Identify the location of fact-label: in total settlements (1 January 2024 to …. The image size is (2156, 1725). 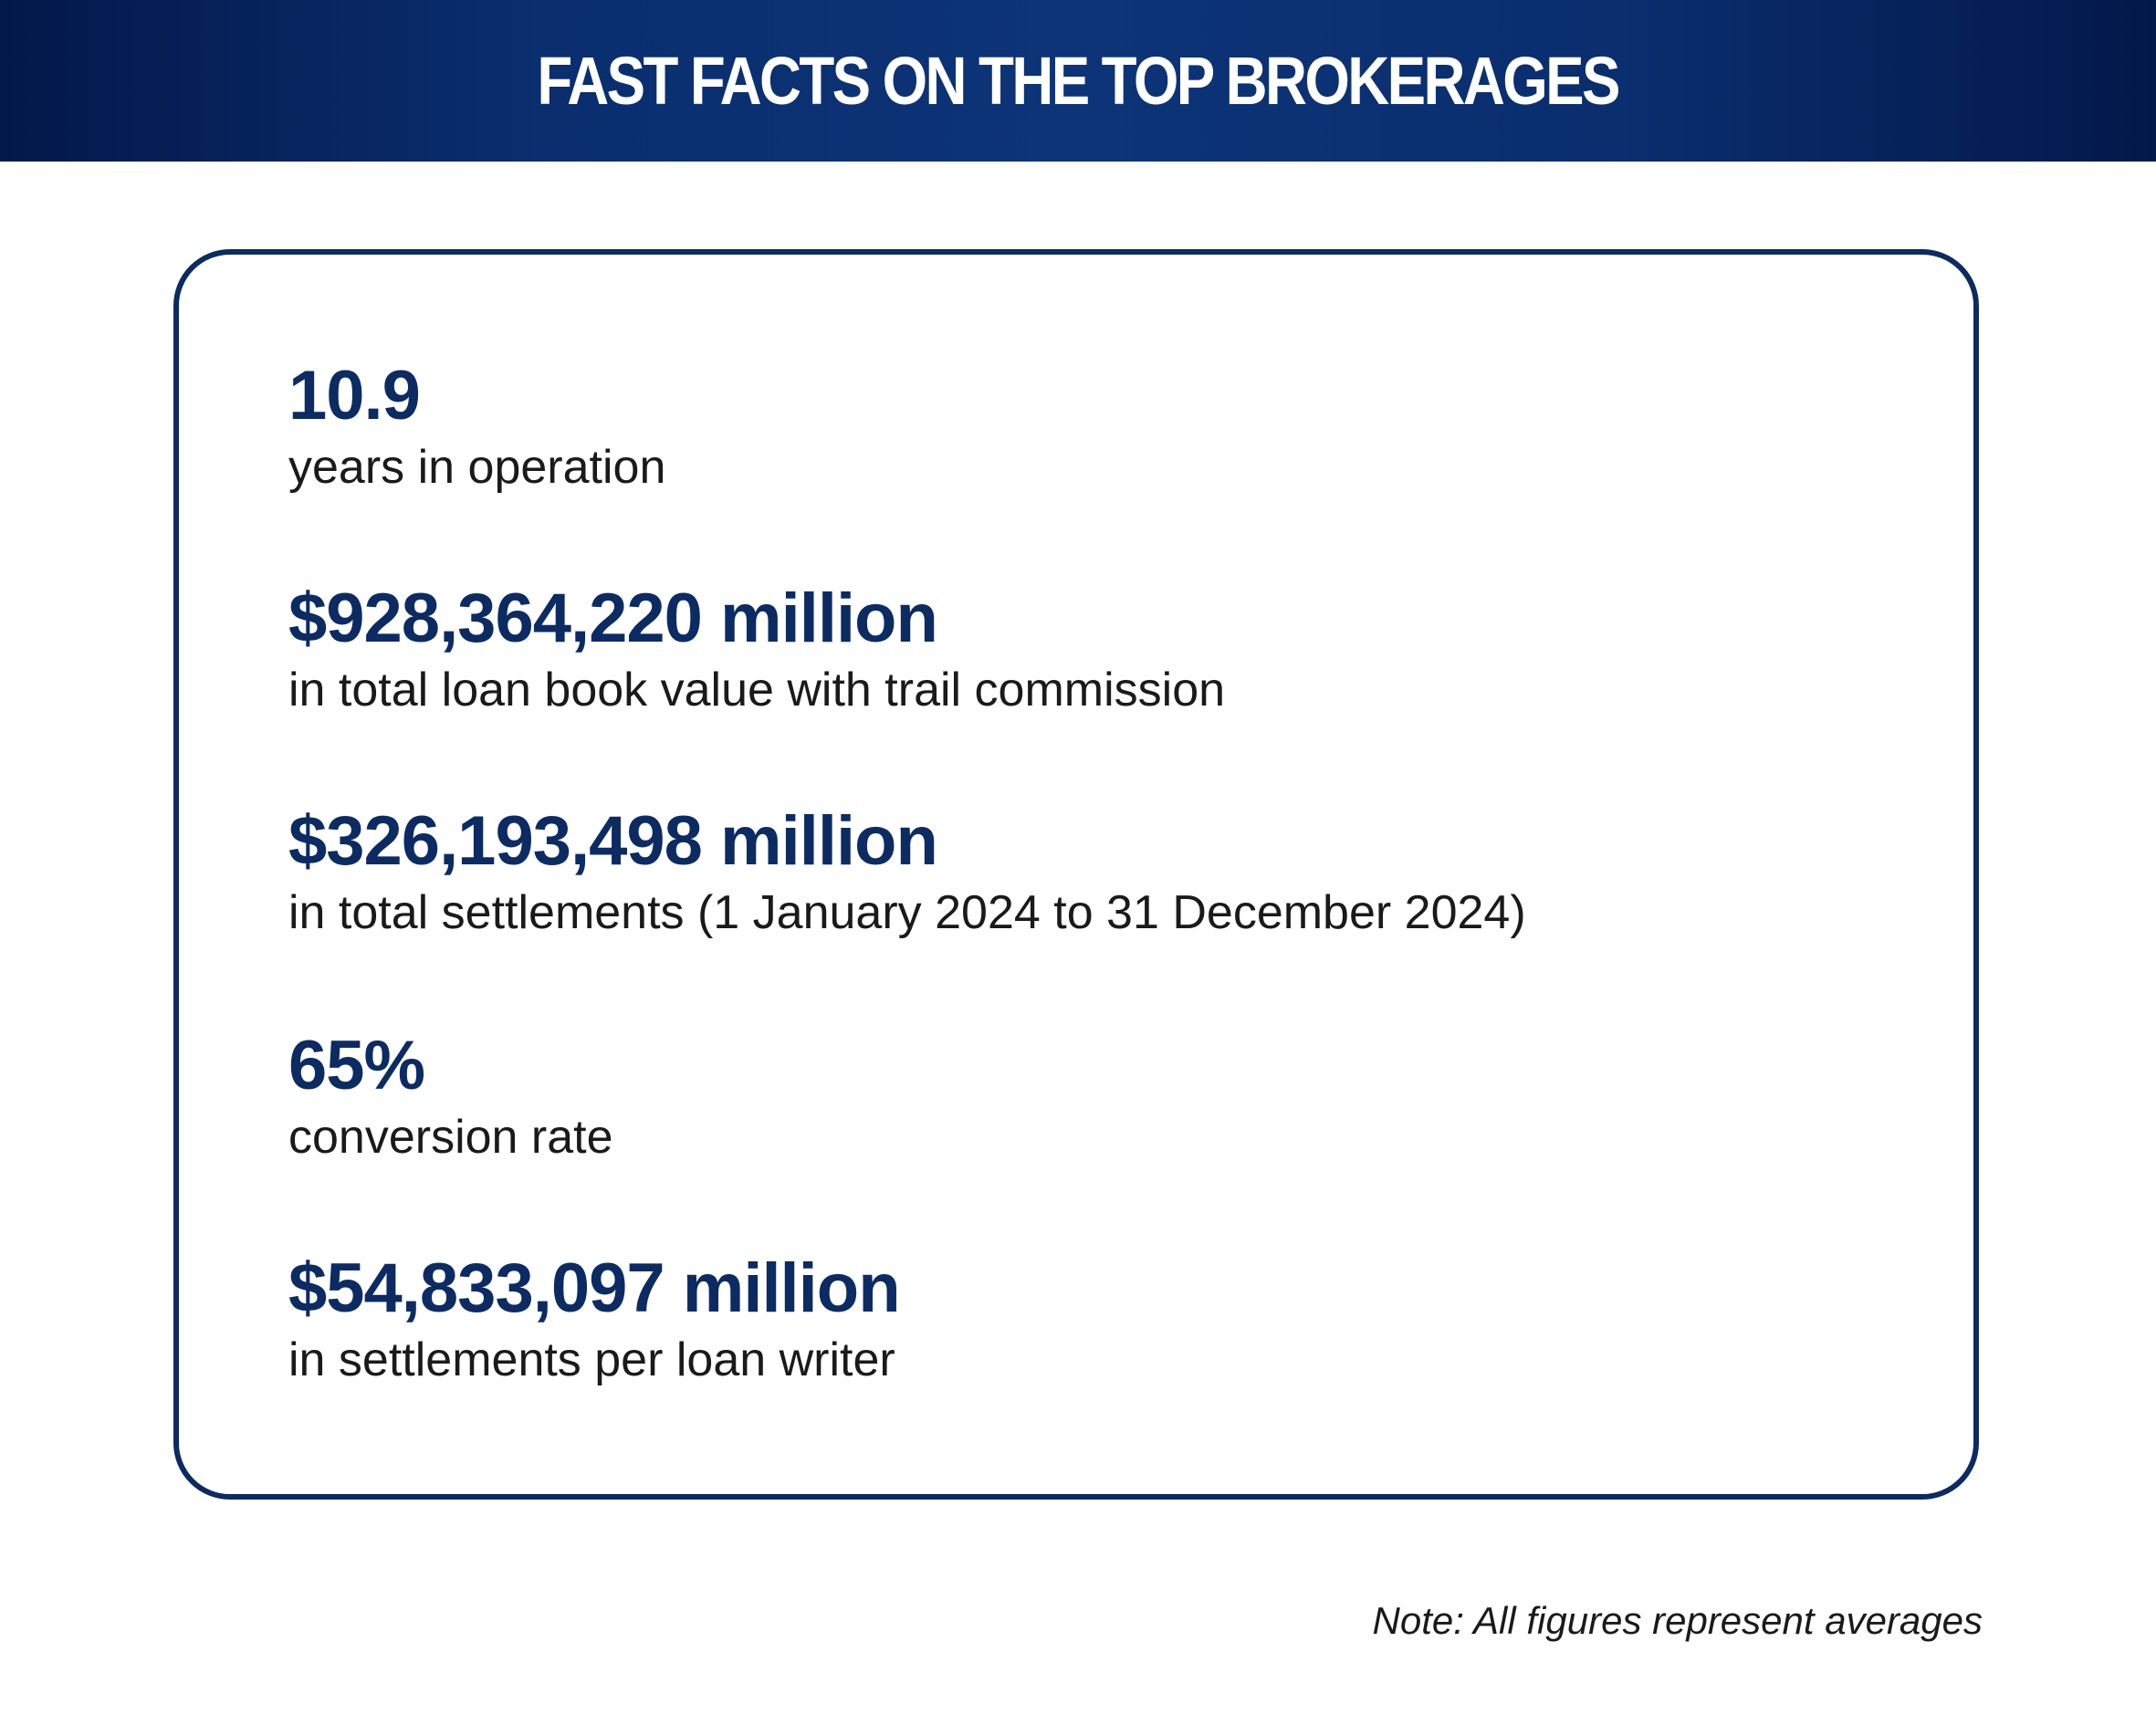
(907, 912).